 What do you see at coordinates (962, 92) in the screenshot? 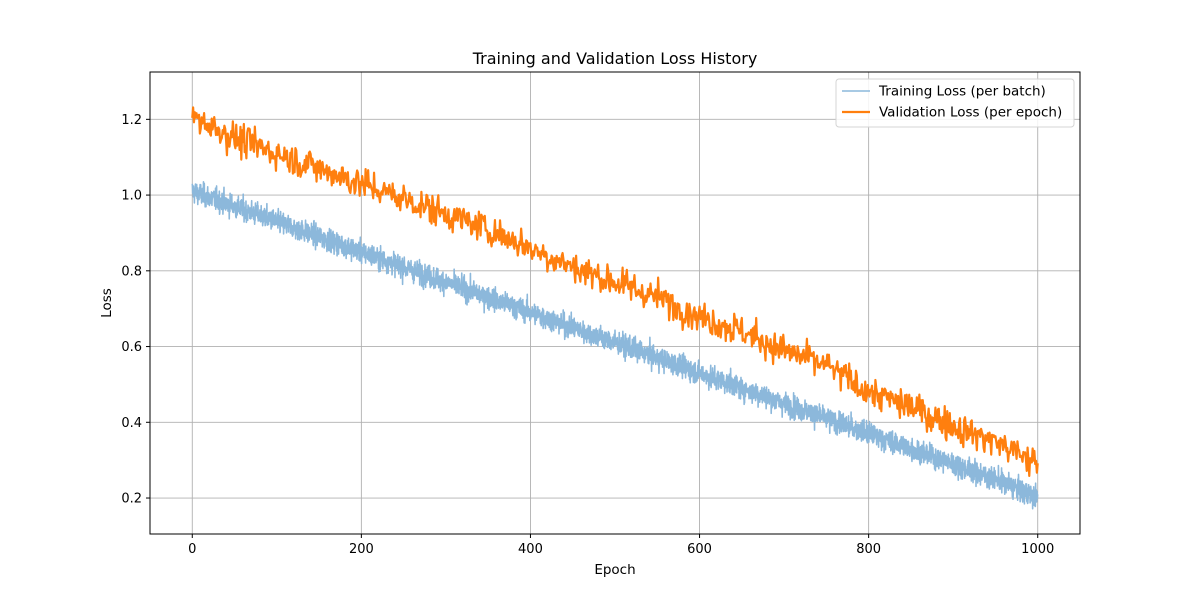
I see `legend-label: Training Loss (per batch)` at bounding box center [962, 92].